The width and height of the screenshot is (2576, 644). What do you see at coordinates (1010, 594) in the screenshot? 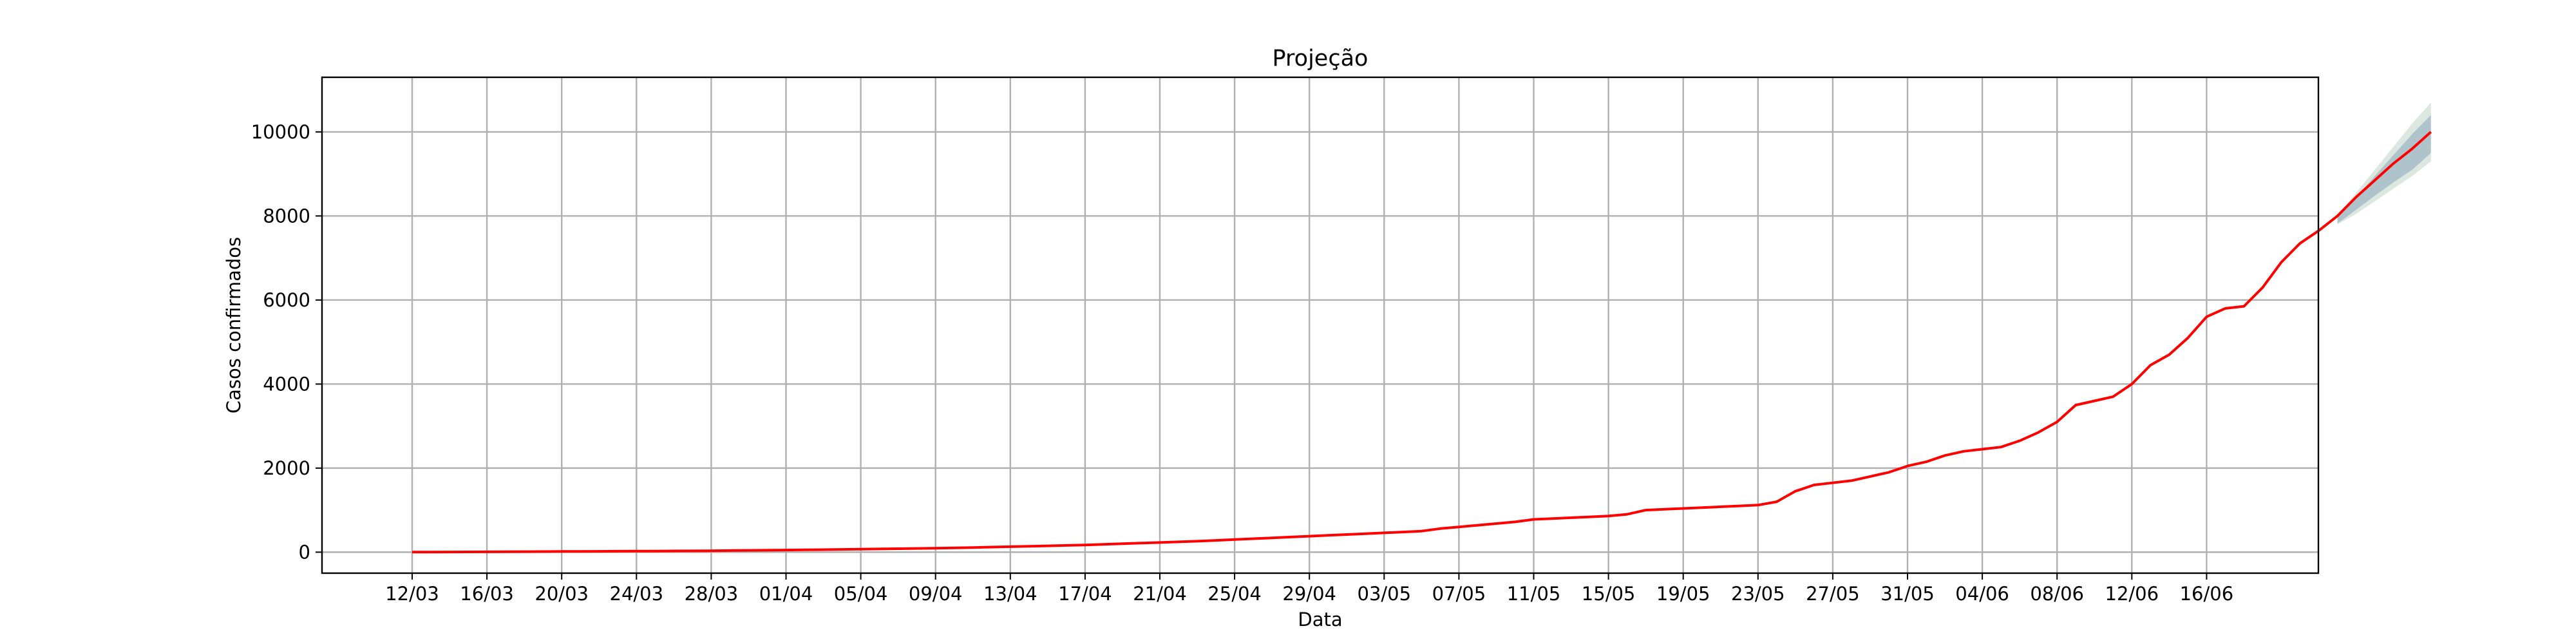
I see `x-tick-label: 13/04` at bounding box center [1010, 594].